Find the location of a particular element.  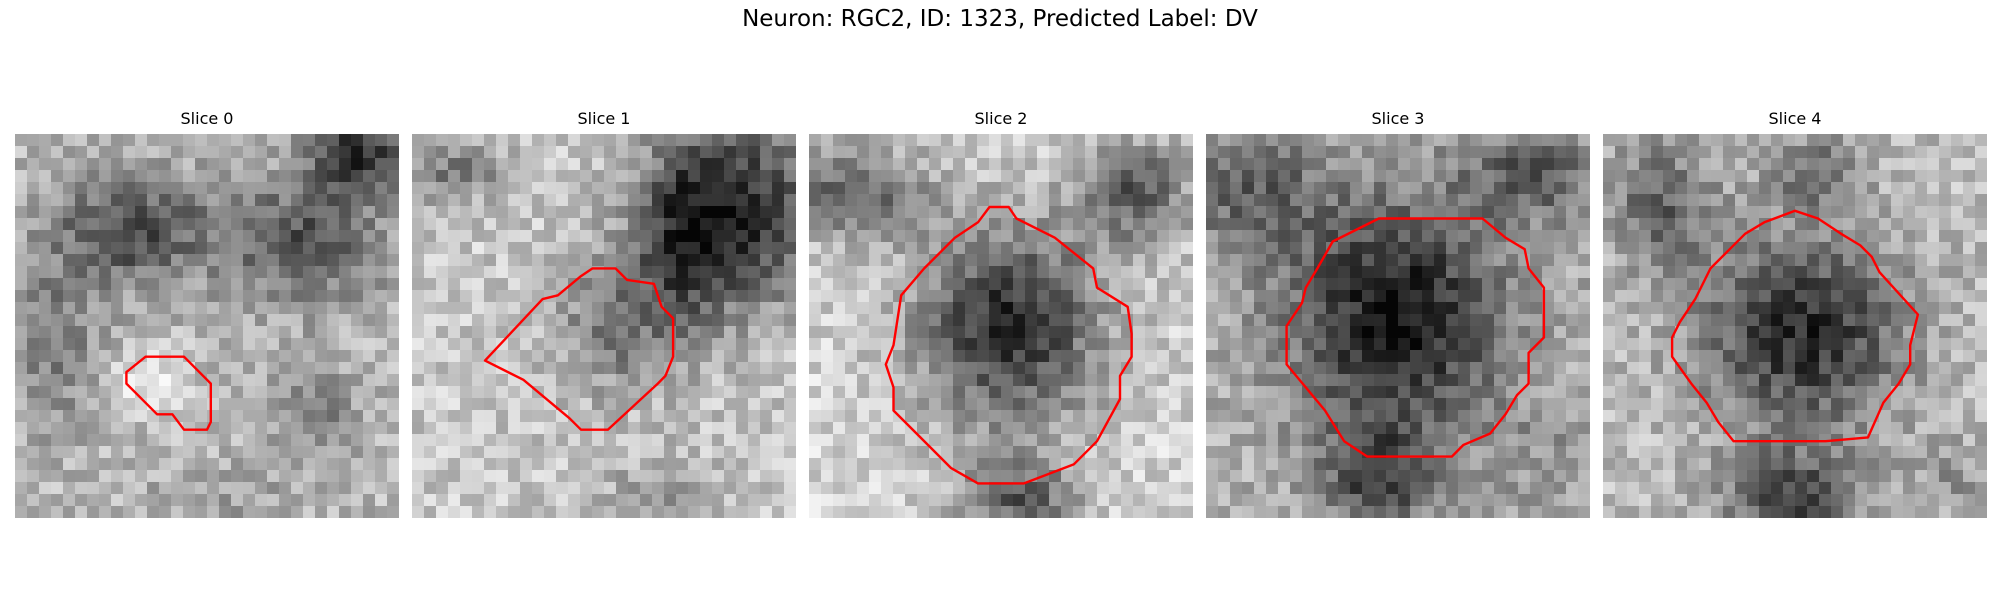

slice-panel-3: Slice 3 is located at coordinates (1398, 313).